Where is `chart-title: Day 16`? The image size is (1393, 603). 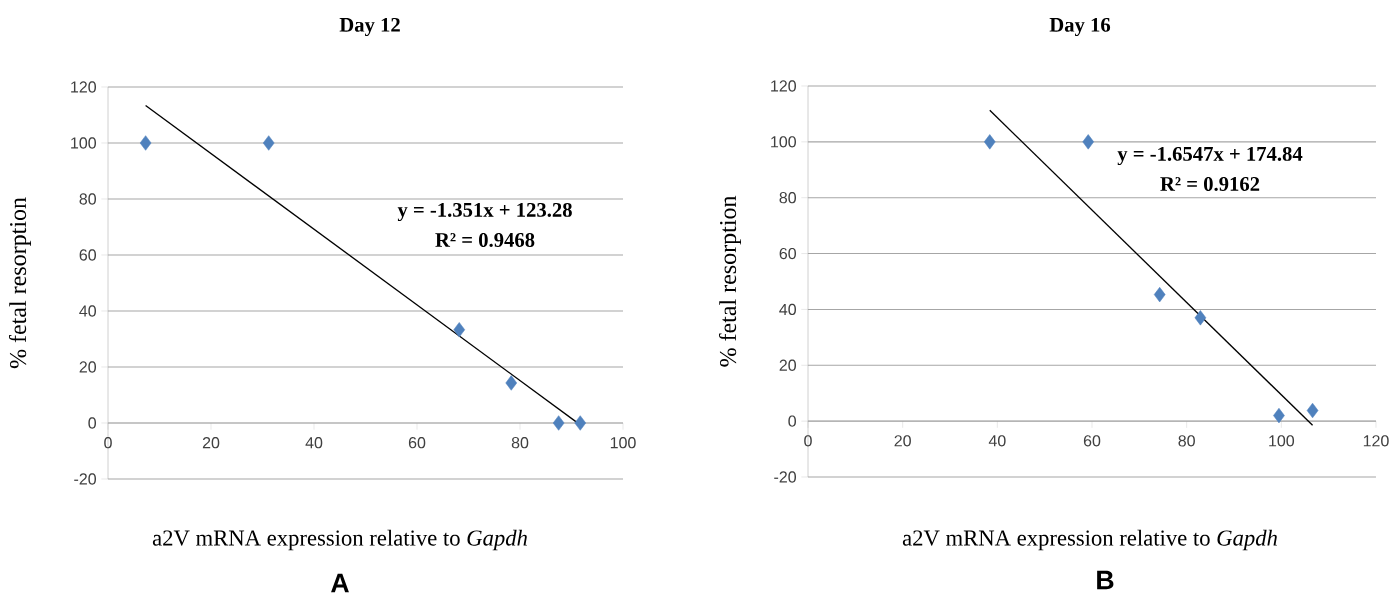
chart-title: Day 16 is located at coordinates (1080, 27).